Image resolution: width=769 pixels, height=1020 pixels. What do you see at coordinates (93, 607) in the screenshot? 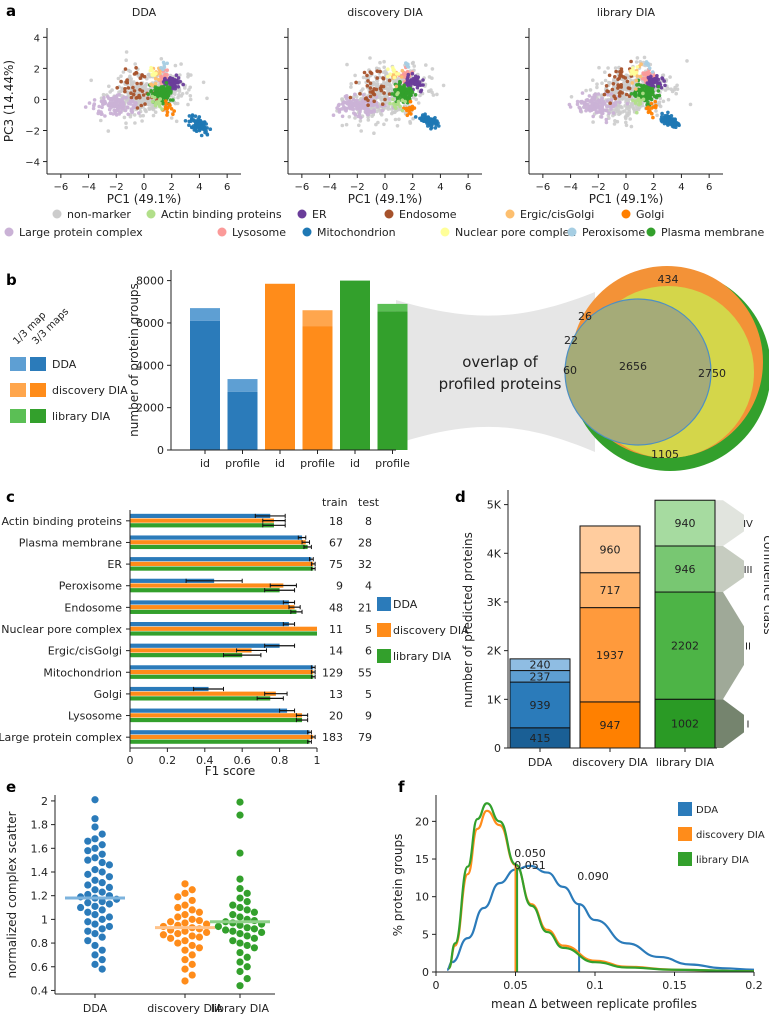
I see `category-label: Endosome` at bounding box center [93, 607].